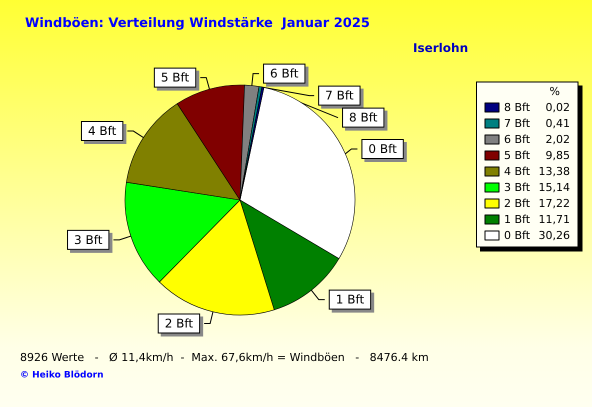  I want to click on legend-label: 1 Bft, so click(517, 219).